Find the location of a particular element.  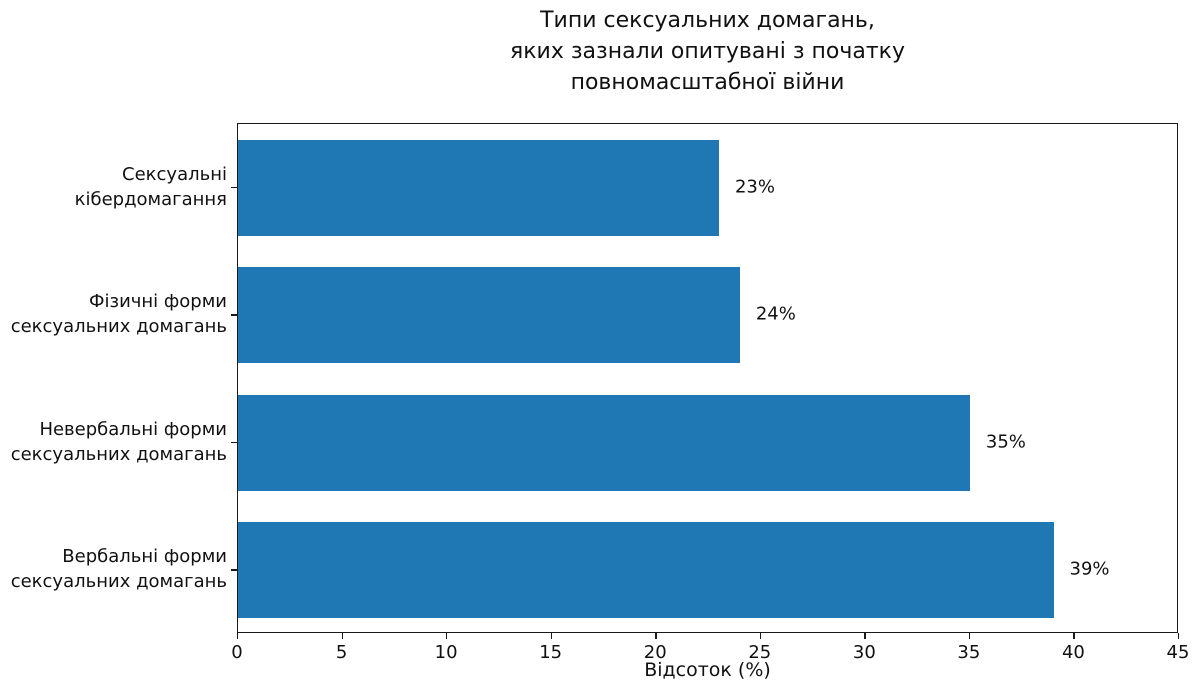

bar-value-label: 23% is located at coordinates (754, 187).